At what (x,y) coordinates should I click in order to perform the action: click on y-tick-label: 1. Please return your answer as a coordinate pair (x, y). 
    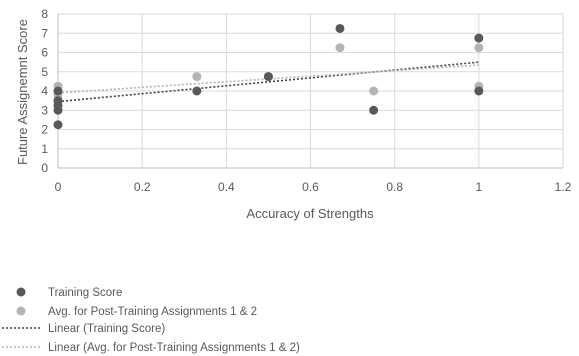
    Looking at the image, I should click on (44, 149).